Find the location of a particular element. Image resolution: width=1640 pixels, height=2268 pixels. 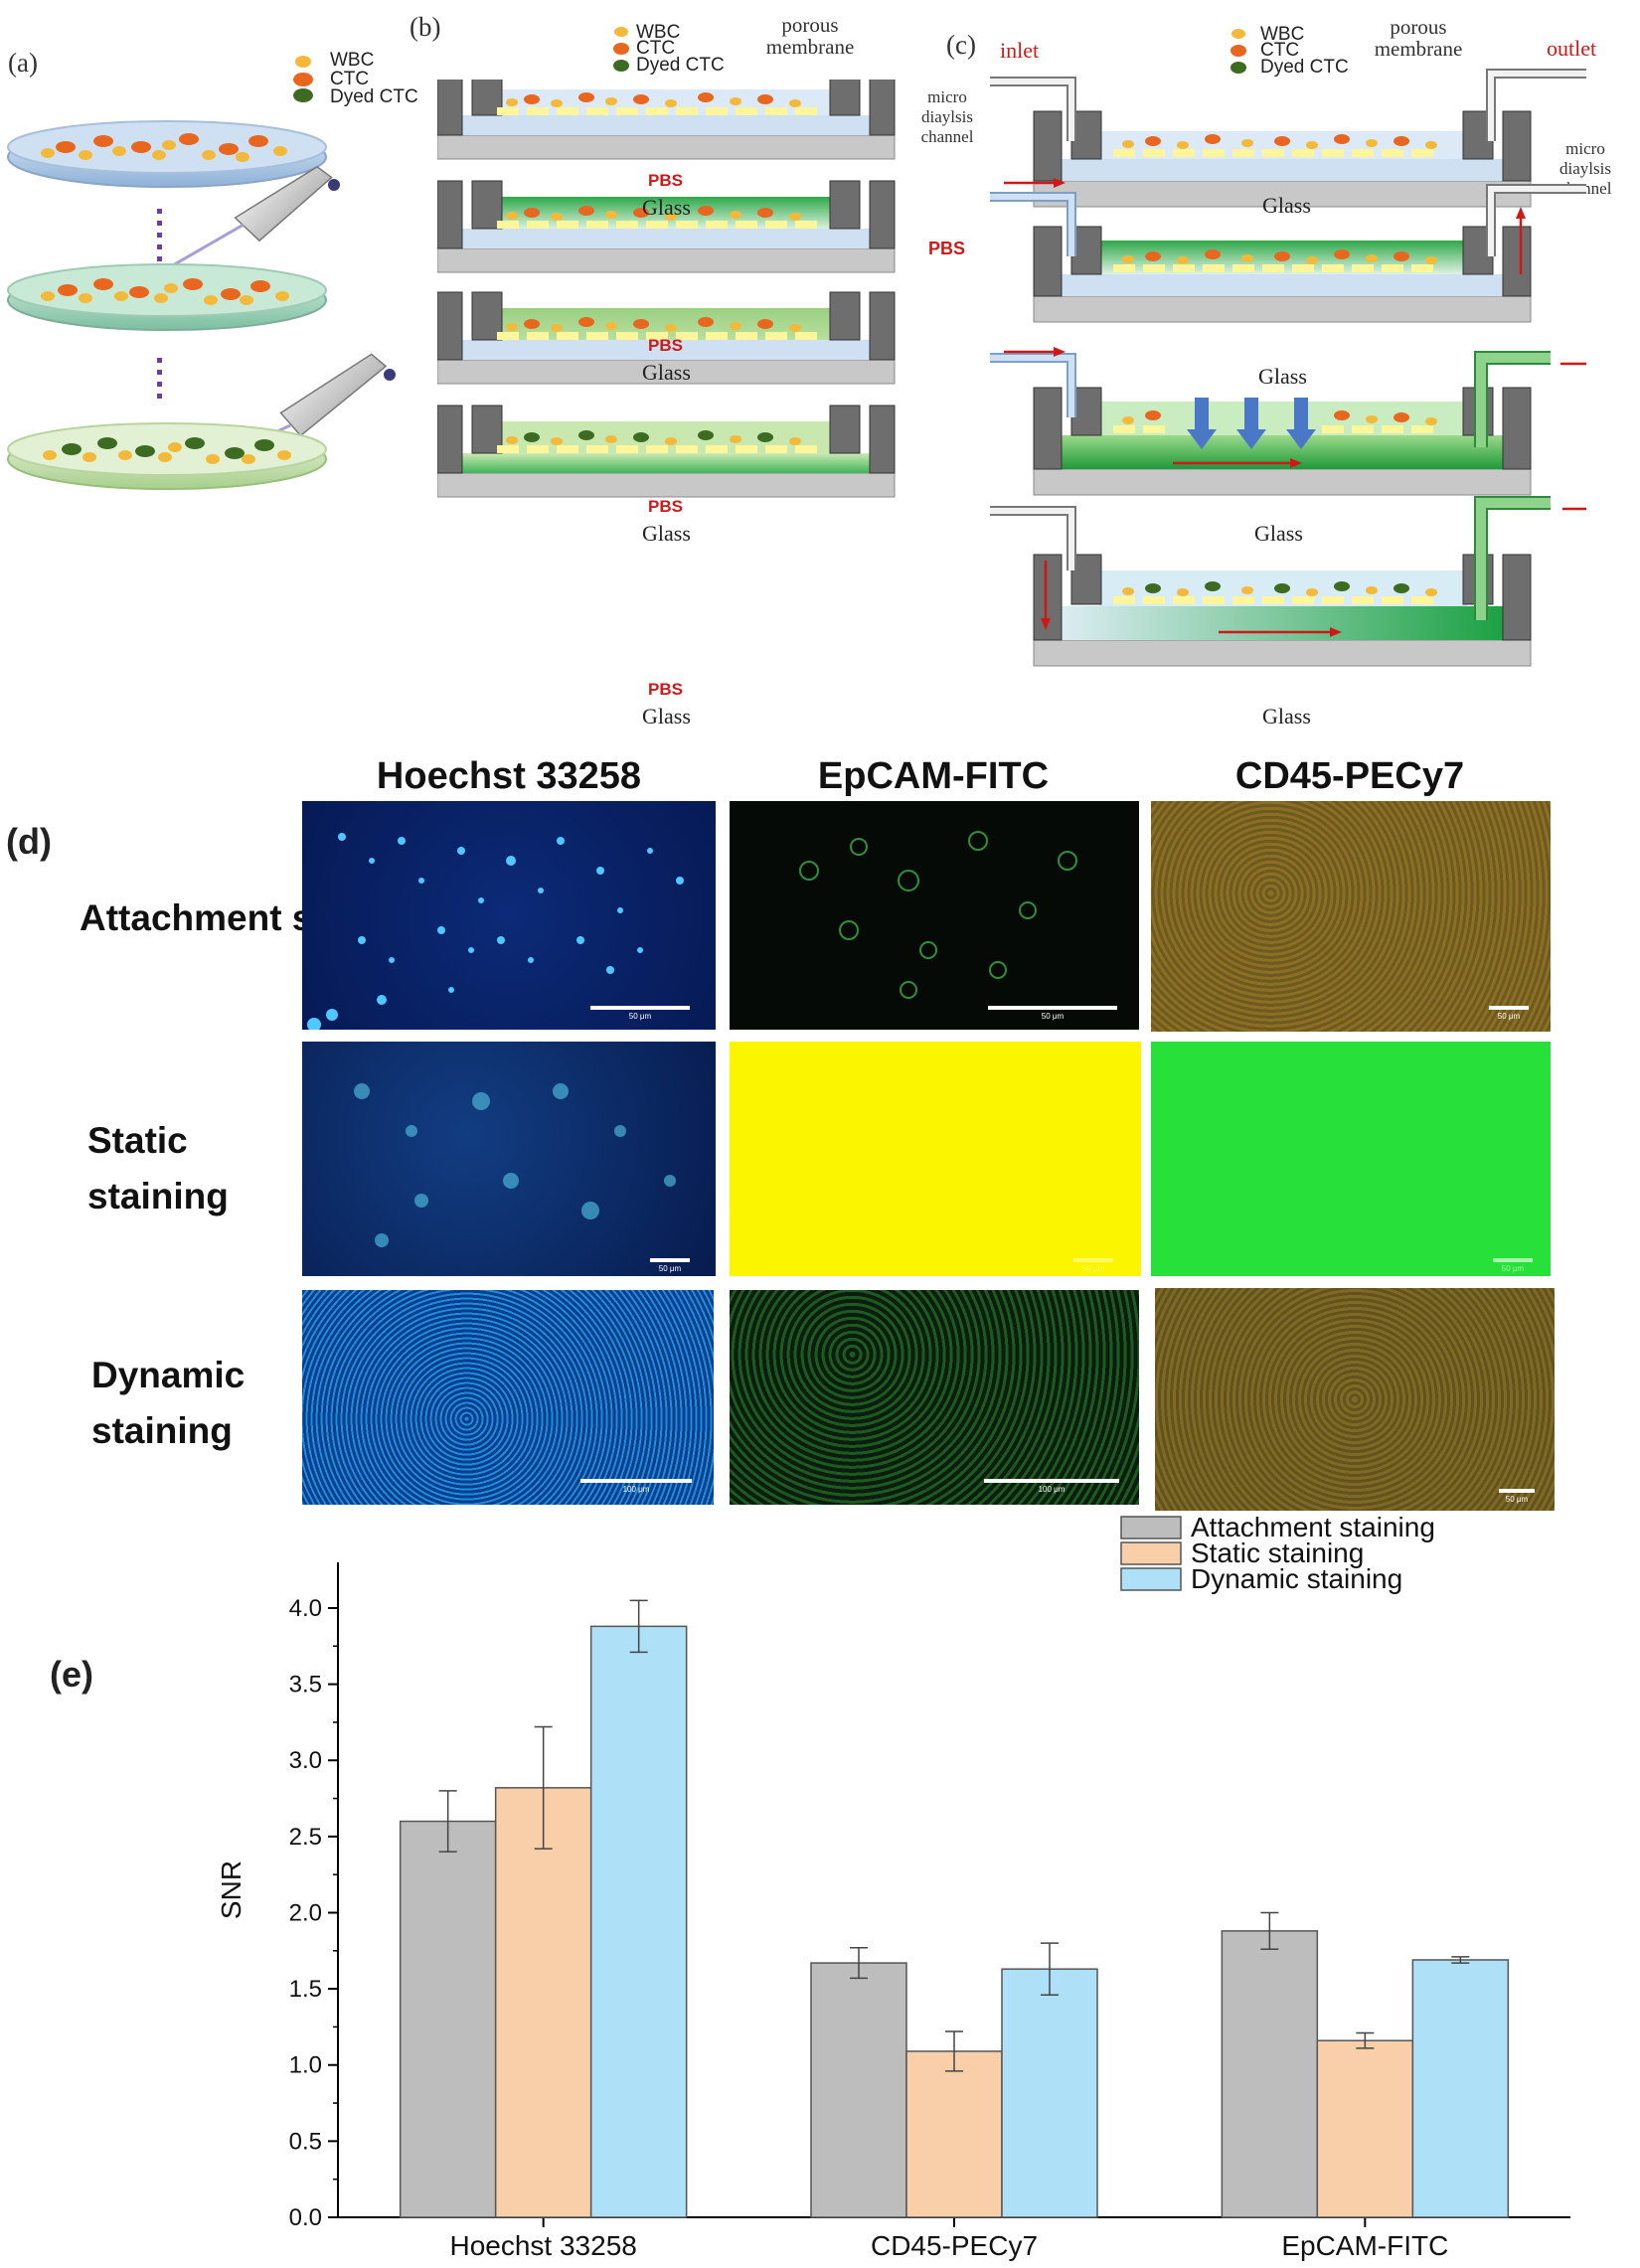

x-tick-label: EpCAM-FITC is located at coordinates (1364, 2246).